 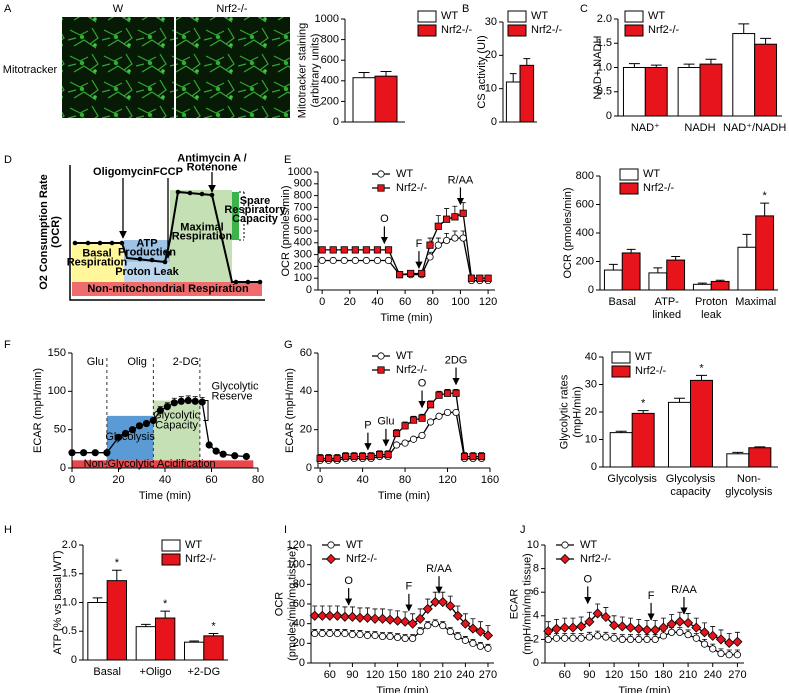 I want to click on x-tick-label: 150, so click(x=639, y=675).